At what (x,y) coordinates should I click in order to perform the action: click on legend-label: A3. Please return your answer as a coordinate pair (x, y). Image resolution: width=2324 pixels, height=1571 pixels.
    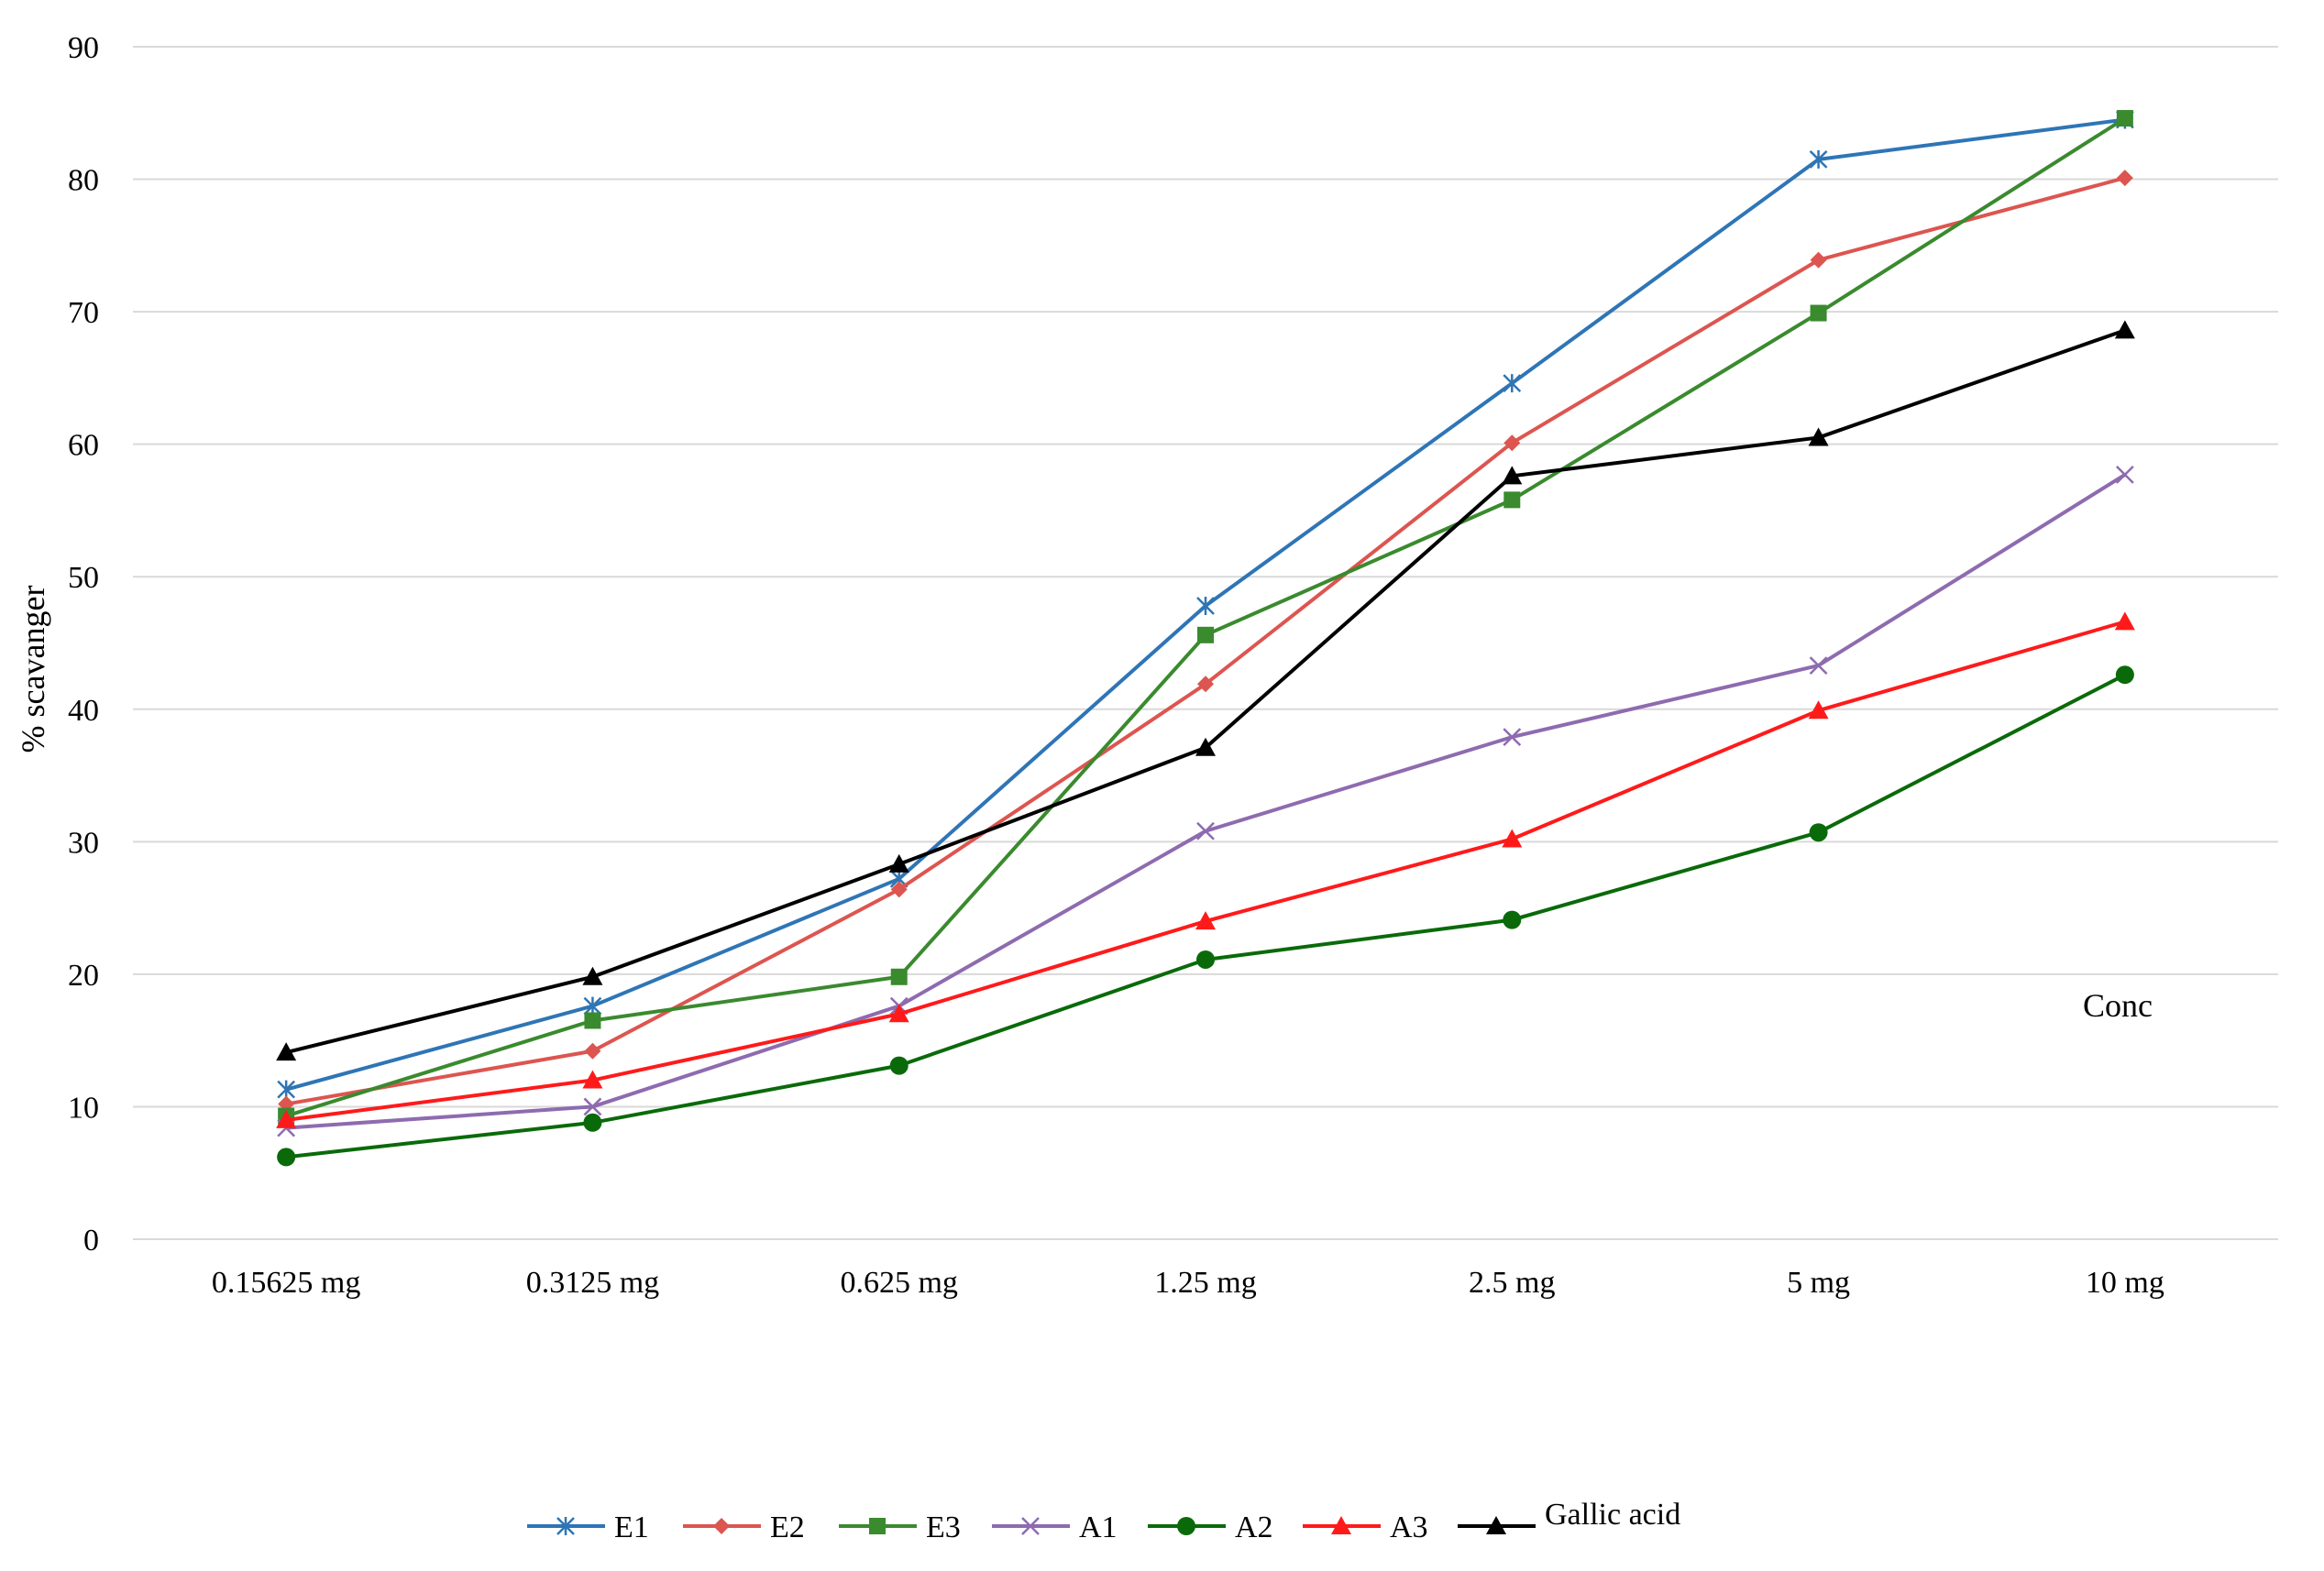
    Looking at the image, I should click on (1409, 1527).